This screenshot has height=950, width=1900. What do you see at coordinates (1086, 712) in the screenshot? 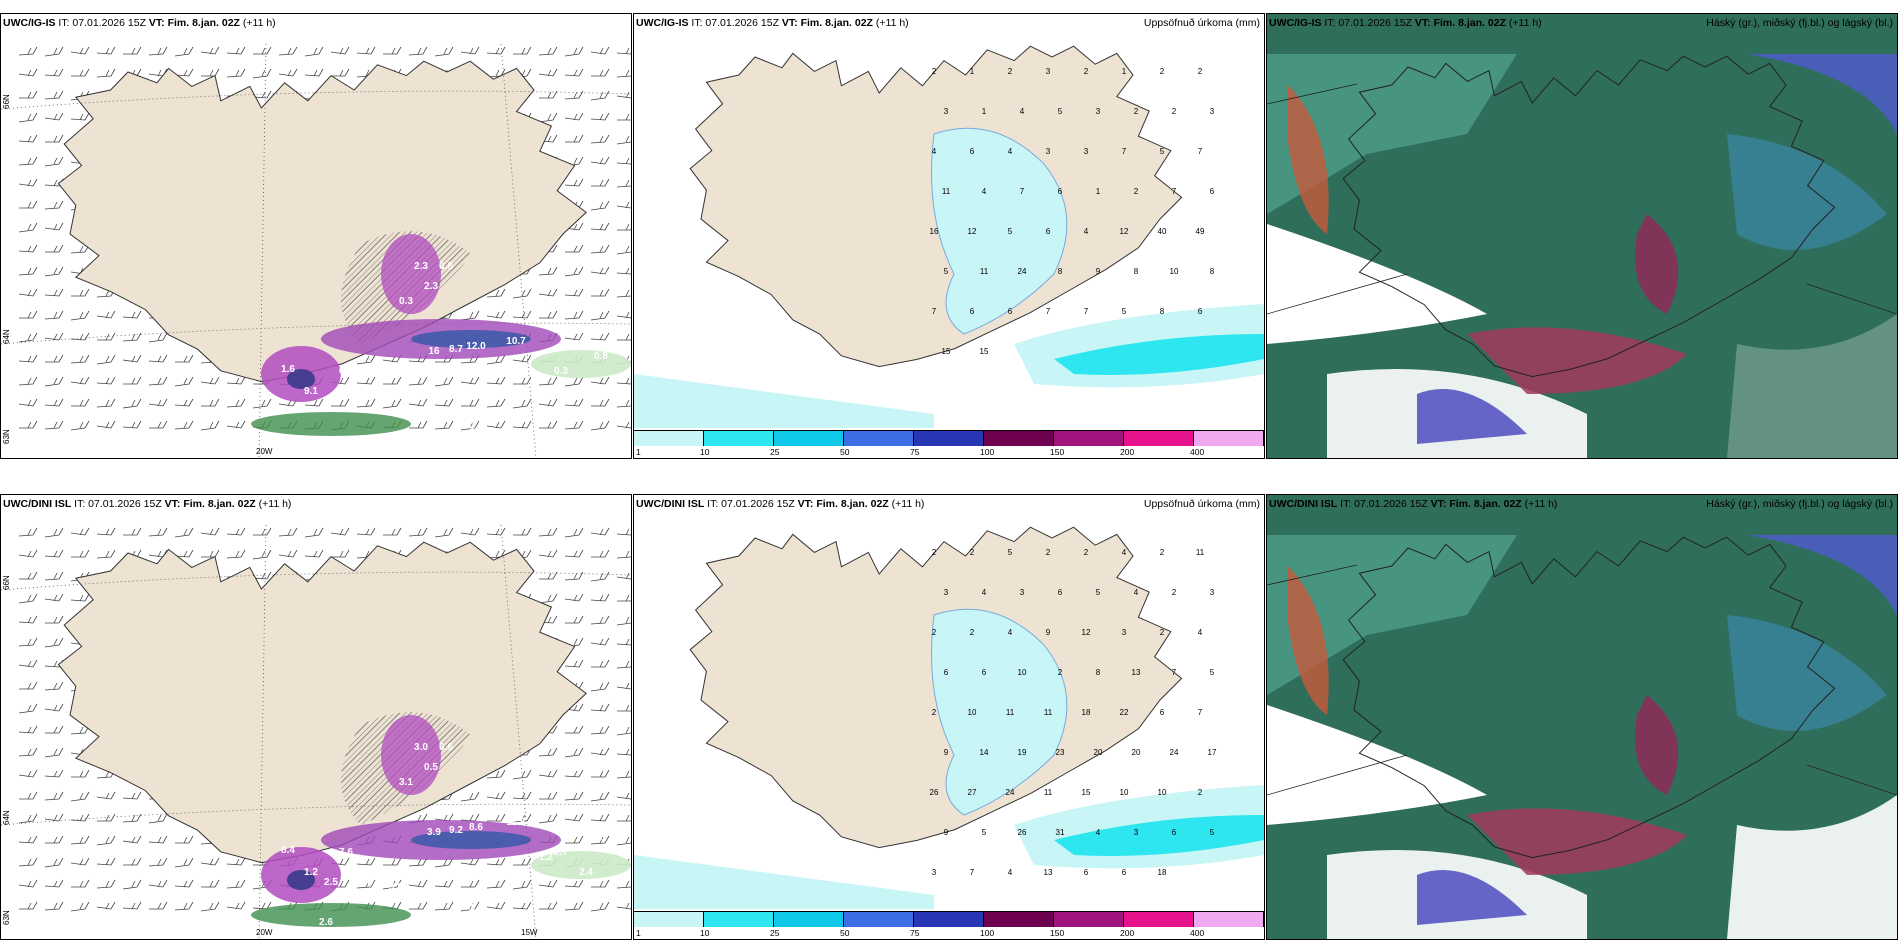
I see `precip-value-label: 18` at bounding box center [1086, 712].